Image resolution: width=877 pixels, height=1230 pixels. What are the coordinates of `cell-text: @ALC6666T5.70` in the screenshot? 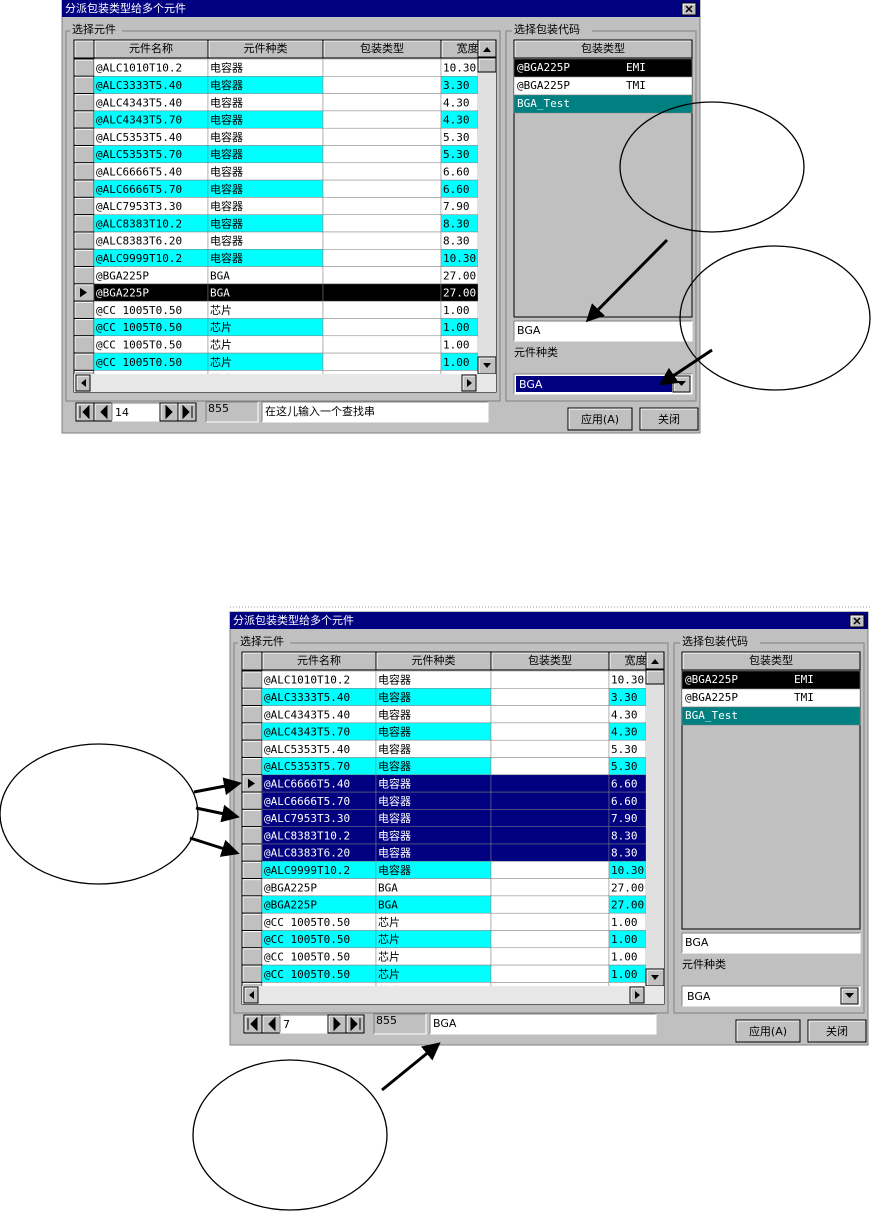 It's located at (139, 189).